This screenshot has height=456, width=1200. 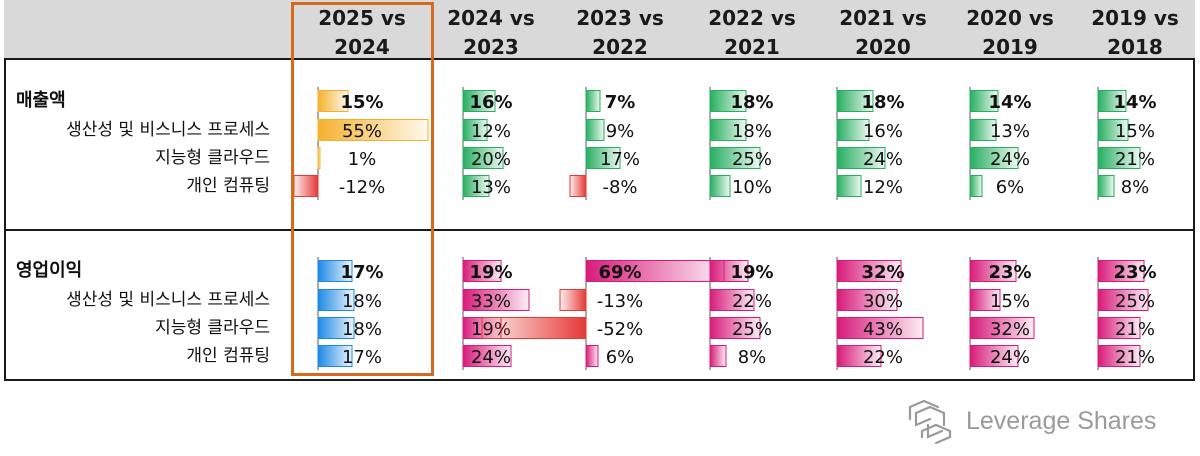 I want to click on data-label: 15%, so click(x=361, y=102).